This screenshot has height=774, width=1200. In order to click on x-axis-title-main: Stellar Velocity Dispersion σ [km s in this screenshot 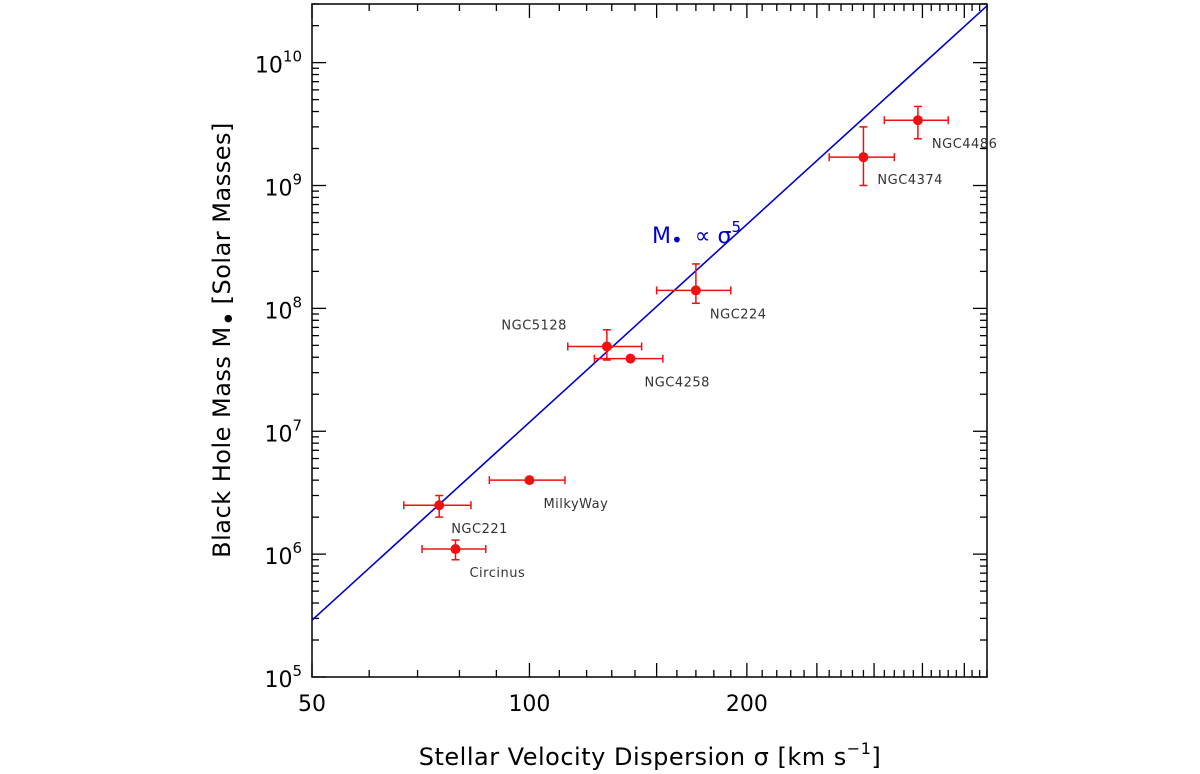, I will do `click(633, 757)`.